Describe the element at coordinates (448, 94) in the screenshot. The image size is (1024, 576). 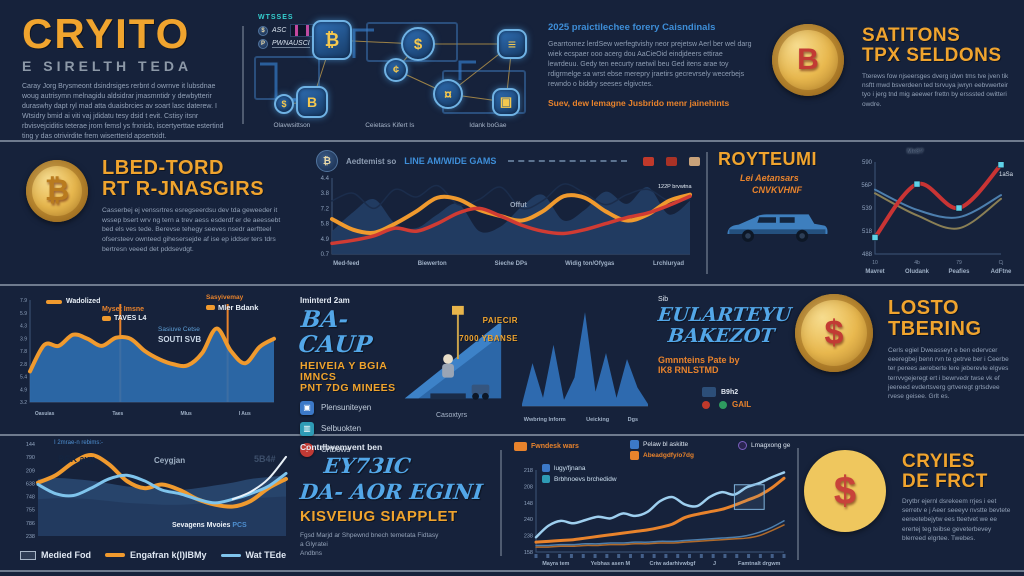
I see `exchange-node: ¤` at that location.